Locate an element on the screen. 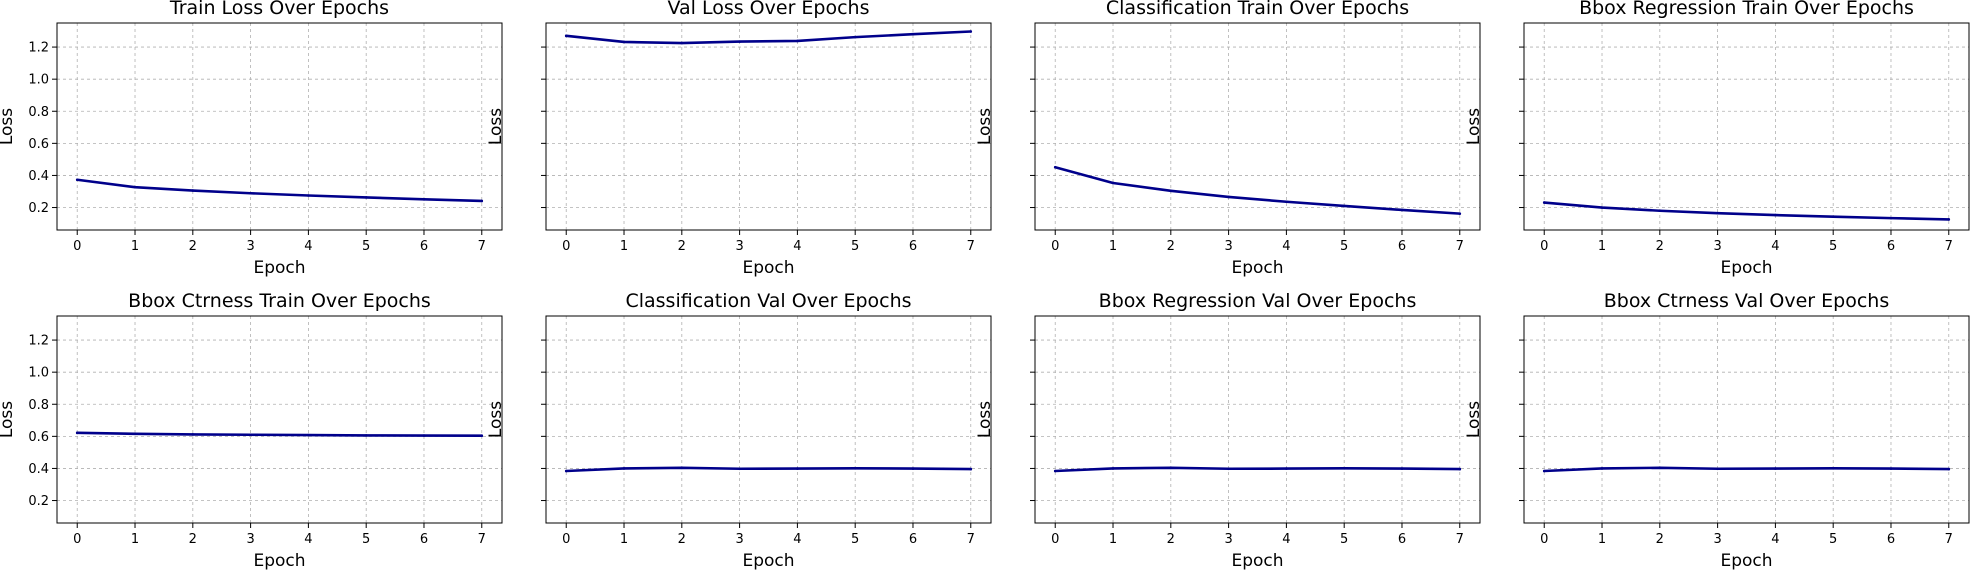  y-tick-label: 0.2 is located at coordinates (38, 208).